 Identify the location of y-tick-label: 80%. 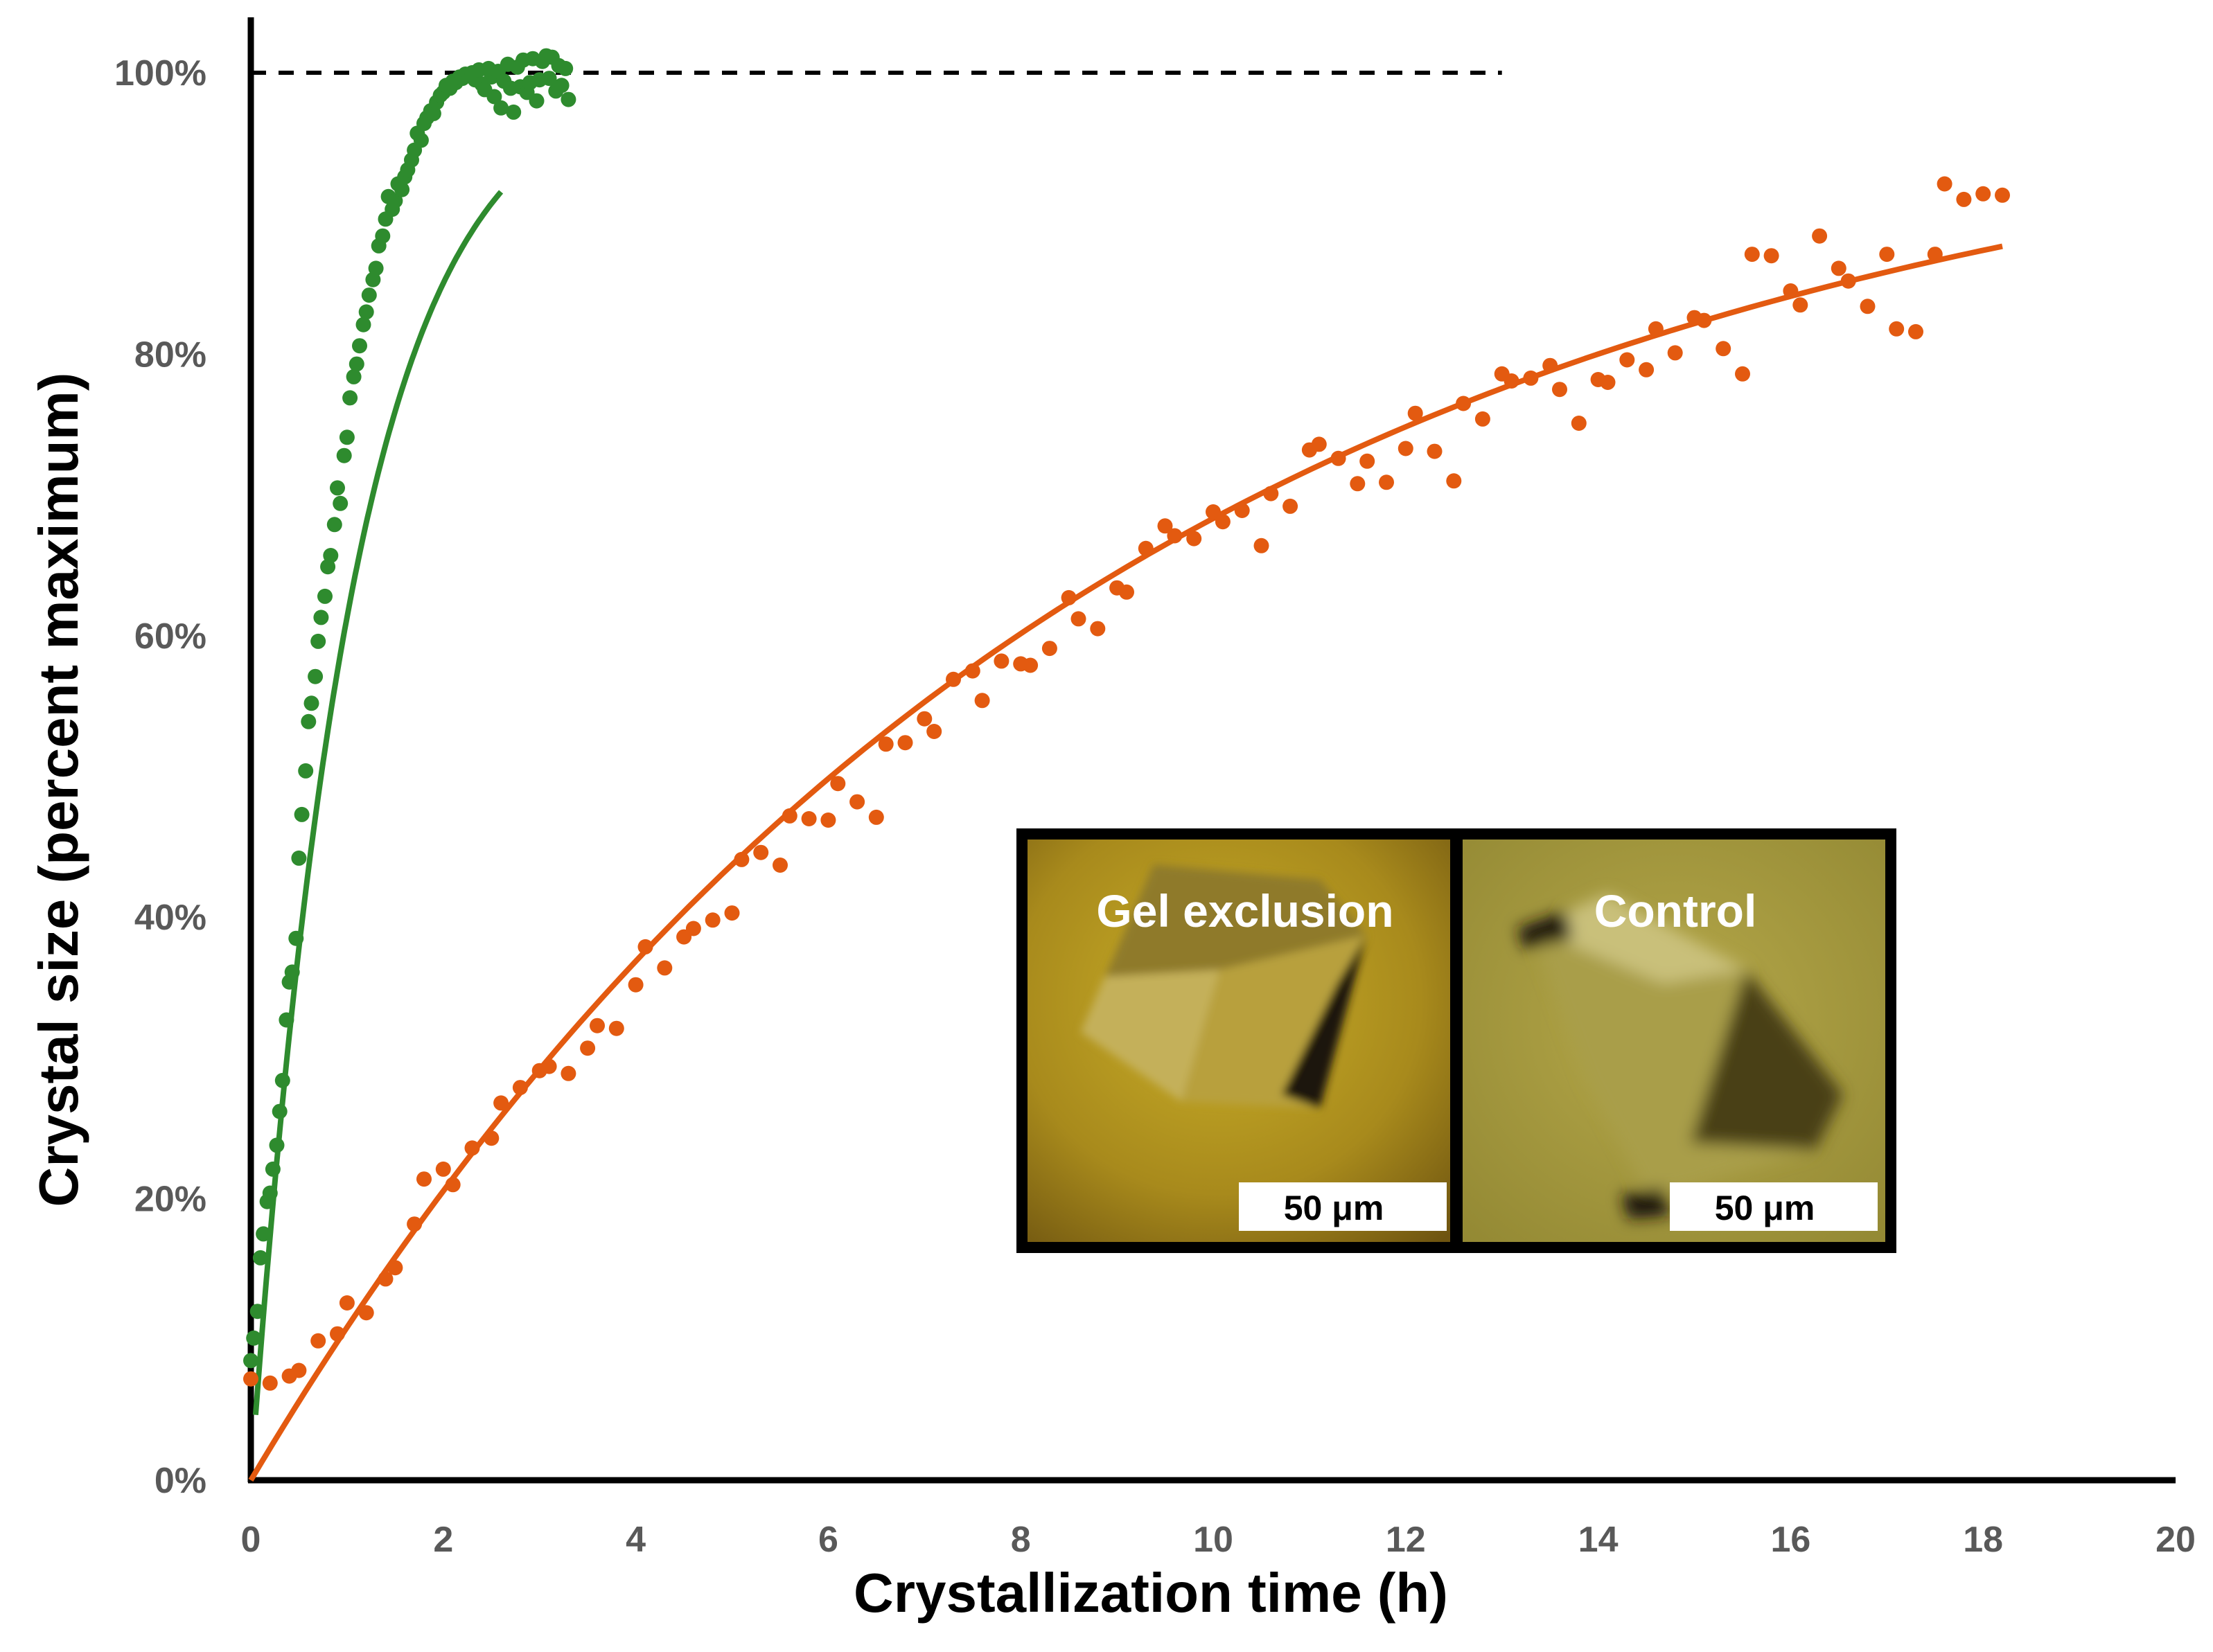
(170, 355).